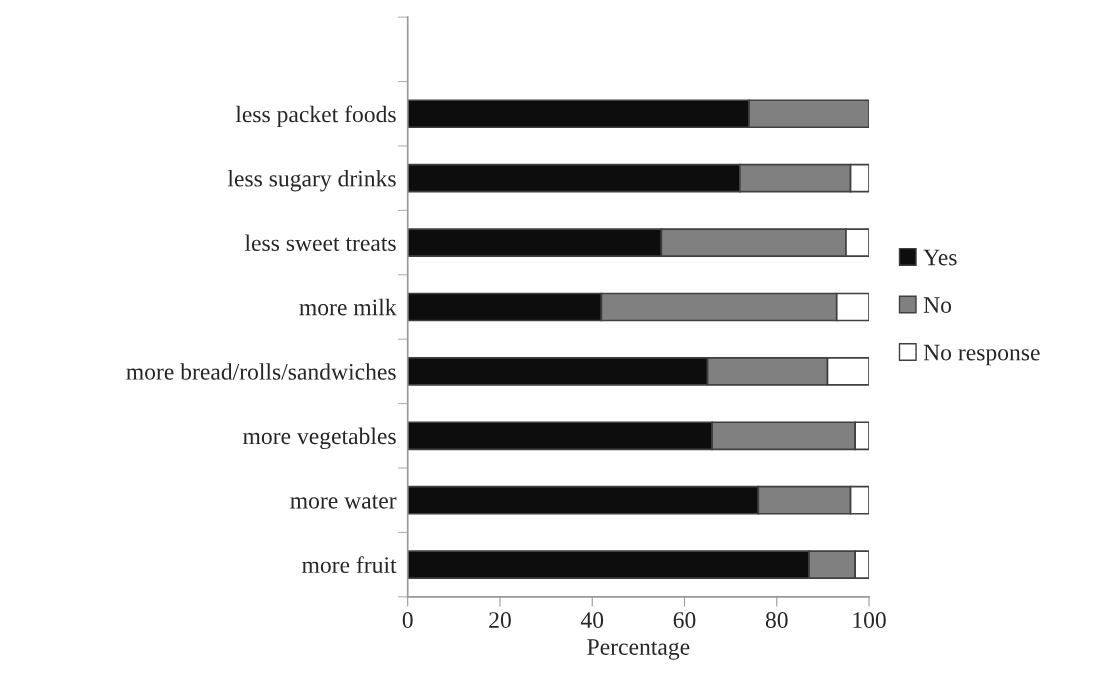 This screenshot has height=686, width=1117. I want to click on x-tick-label: 80, so click(776, 620).